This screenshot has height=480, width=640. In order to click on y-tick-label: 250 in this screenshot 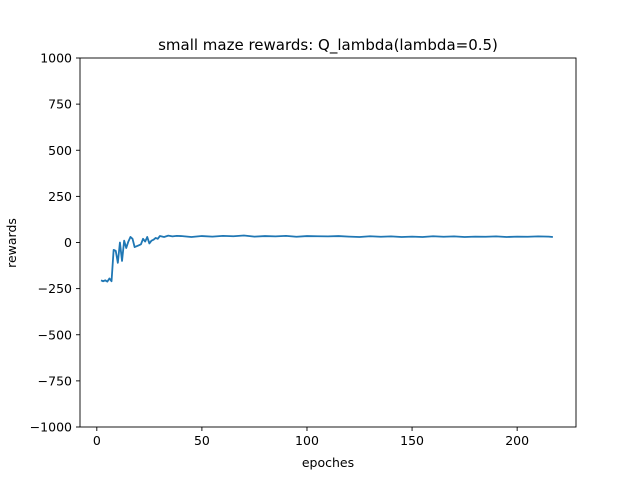, I will do `click(60, 196)`.